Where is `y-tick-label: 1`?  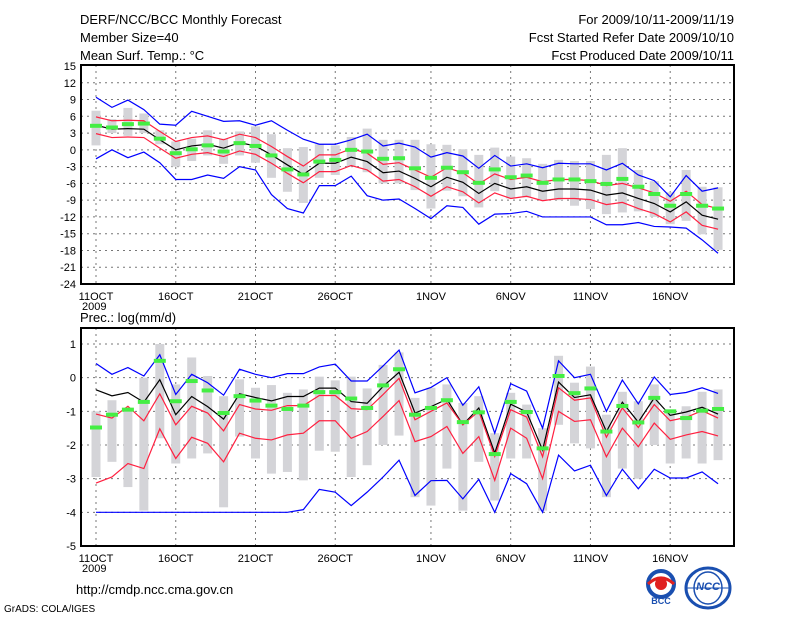
y-tick-label: 1 is located at coordinates (73, 345).